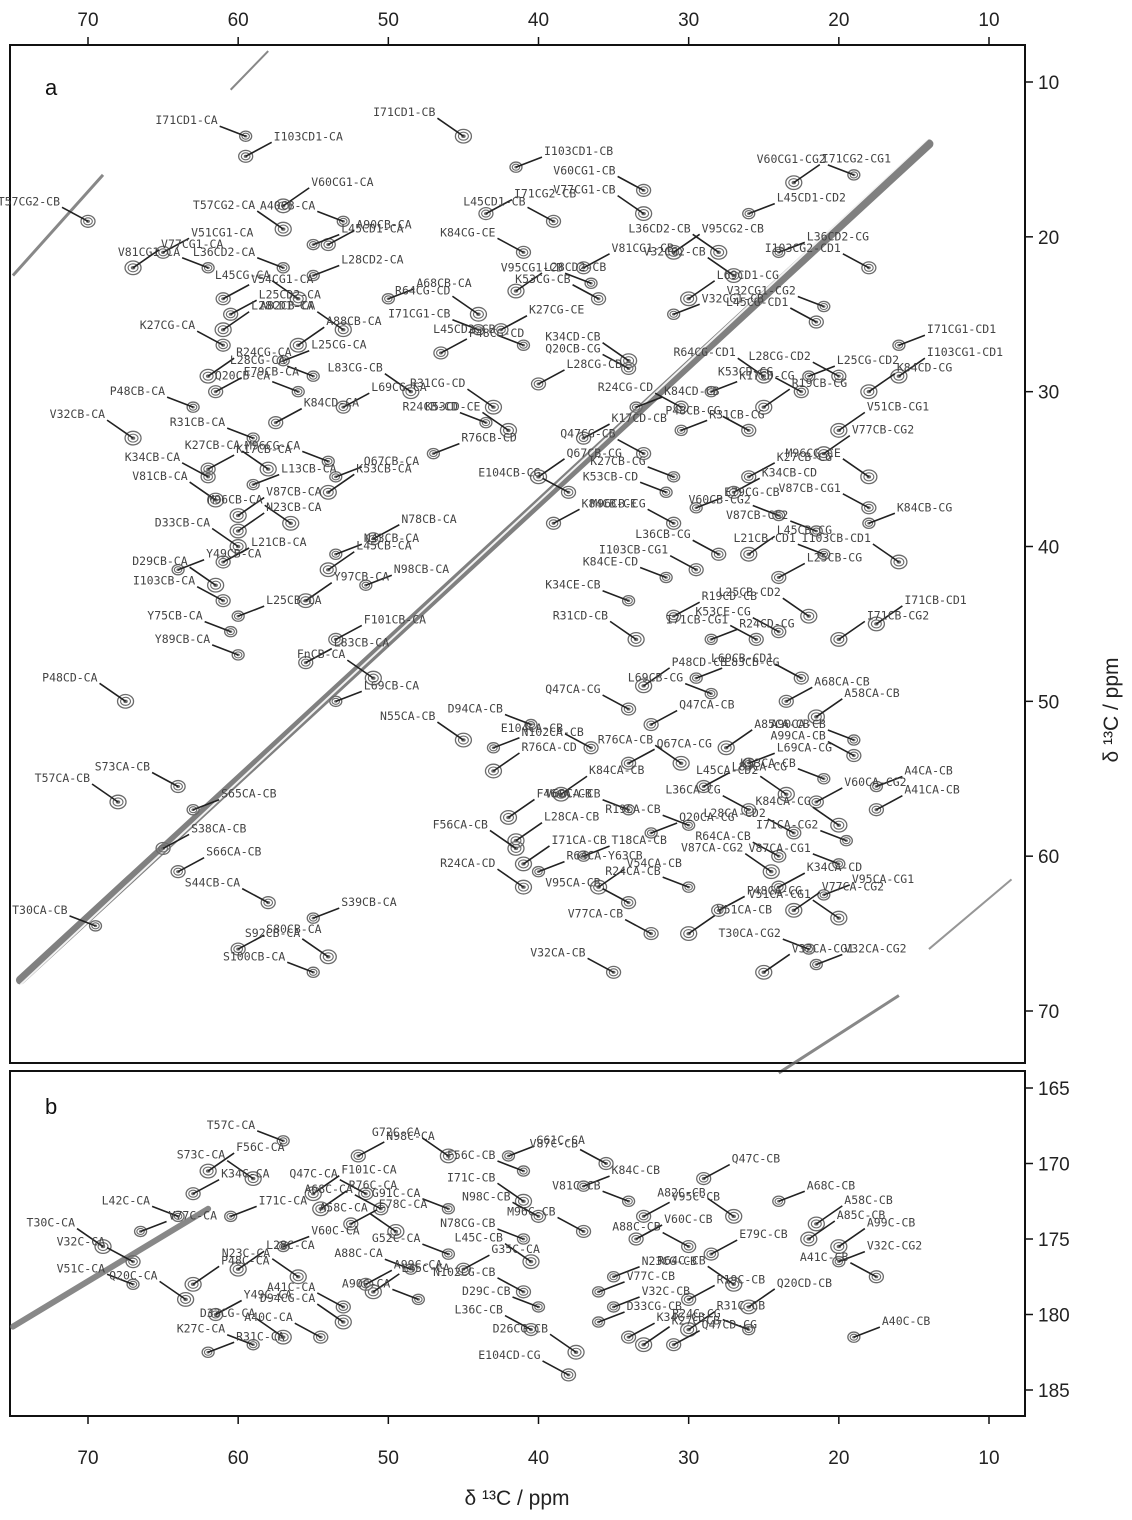  Describe the element at coordinates (39, 910) in the screenshot. I see `peak-label: T30CA-CB` at that location.